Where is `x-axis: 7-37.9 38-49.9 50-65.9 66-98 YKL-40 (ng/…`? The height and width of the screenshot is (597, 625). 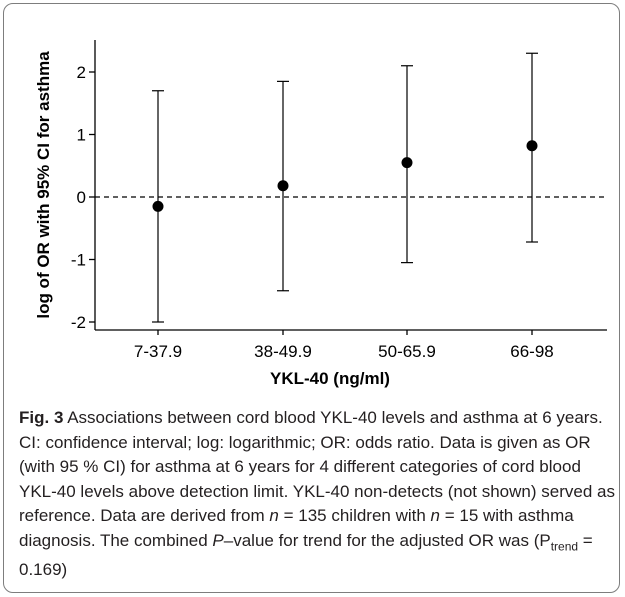 x-axis: 7-37.9 38-49.9 50-65.9 66-98 YKL-40 (ng/… is located at coordinates (351, 358).